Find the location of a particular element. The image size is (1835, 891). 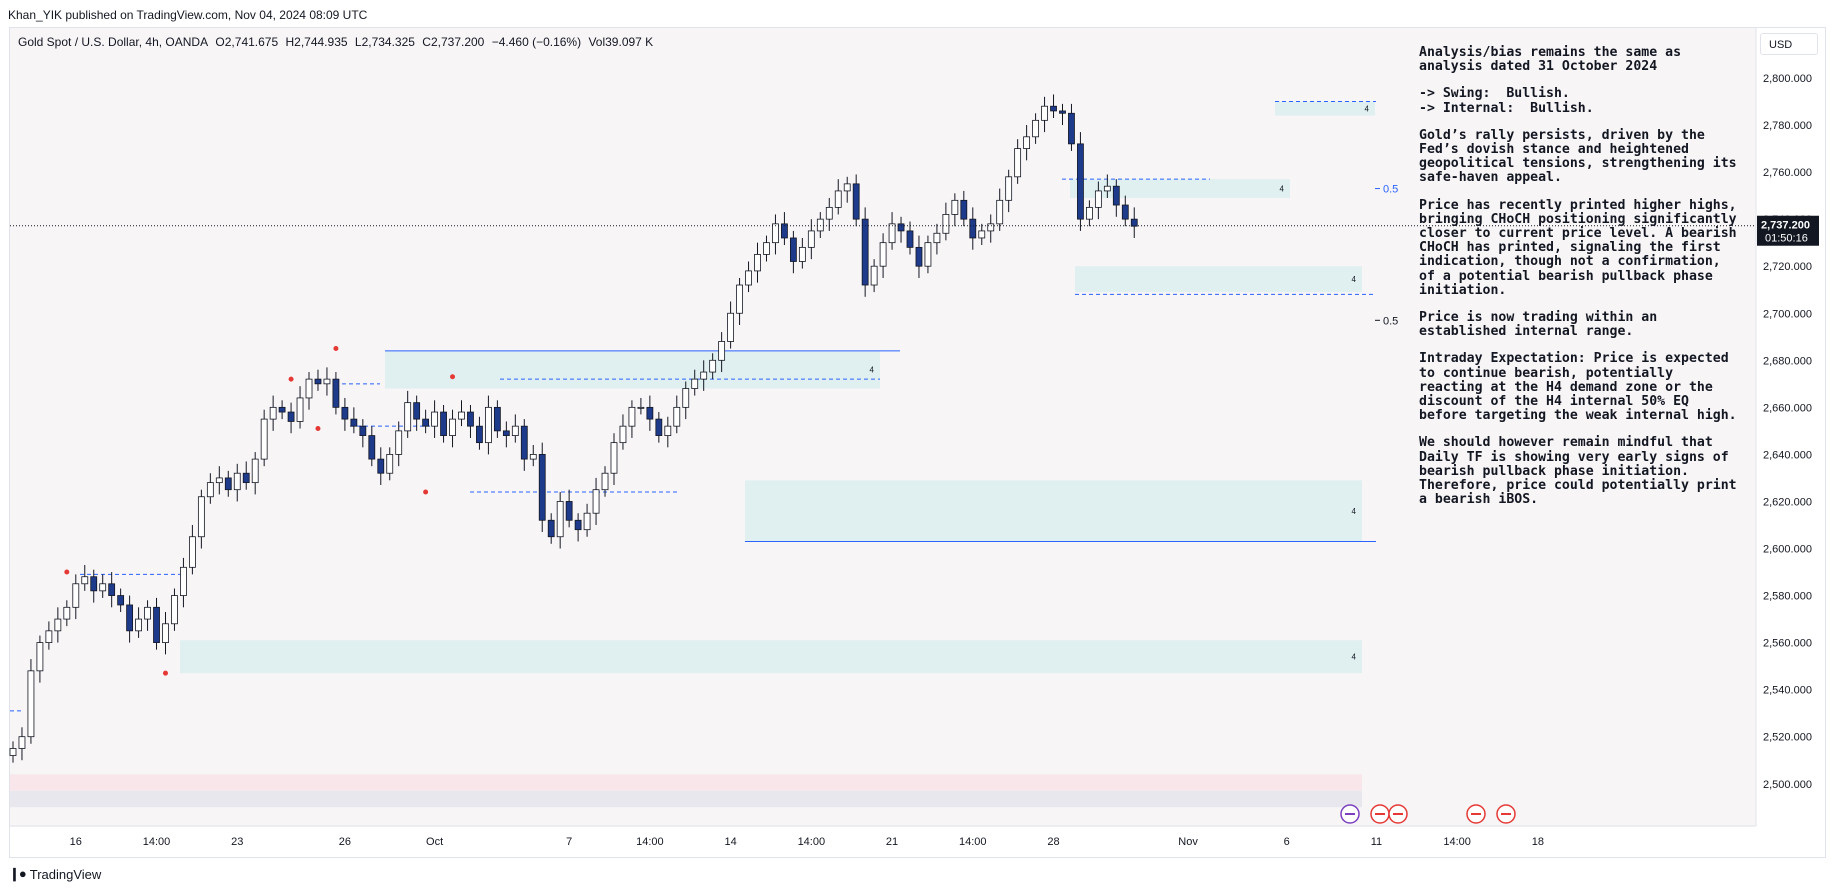

y-tick-label: 2,600.000 is located at coordinates (1787, 550).